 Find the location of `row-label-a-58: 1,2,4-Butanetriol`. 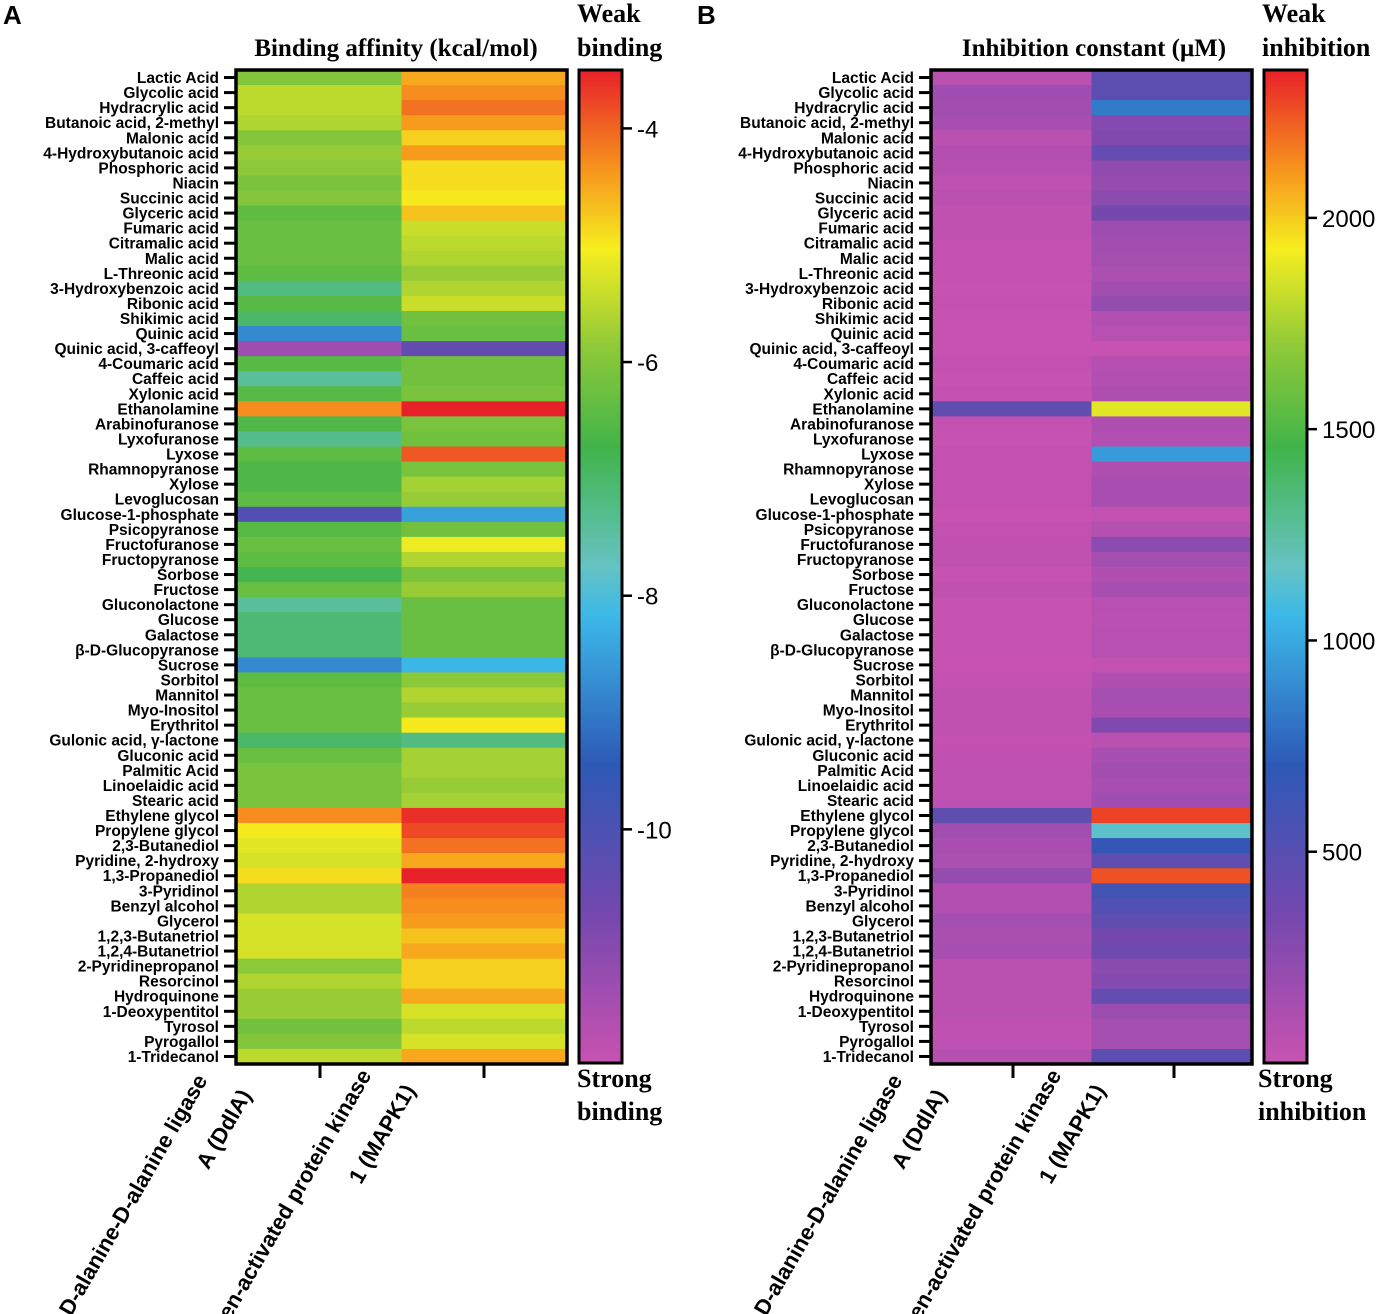

row-label-a-58: 1,2,4-Butanetriol is located at coordinates (158, 952).